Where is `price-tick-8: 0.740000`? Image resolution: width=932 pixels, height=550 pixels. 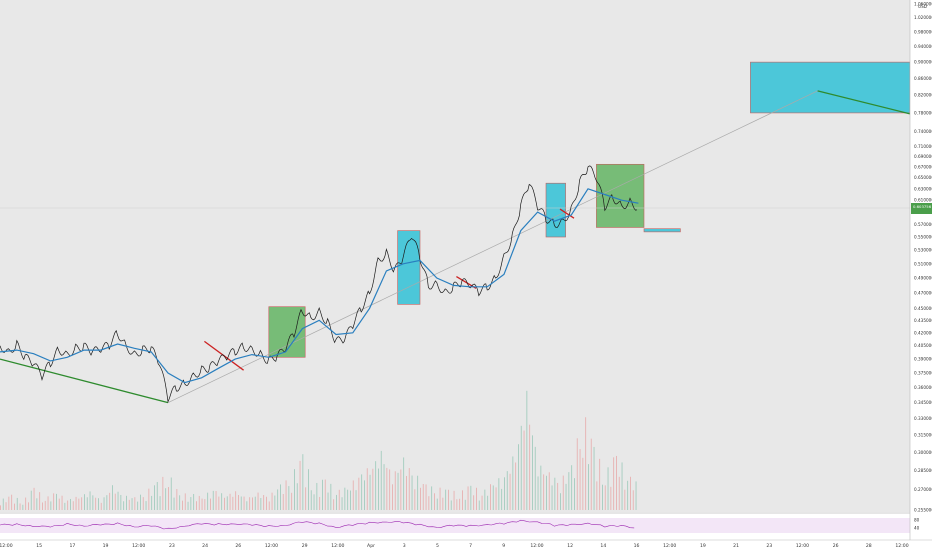 price-tick-8: 0.740000 is located at coordinates (923, 131).